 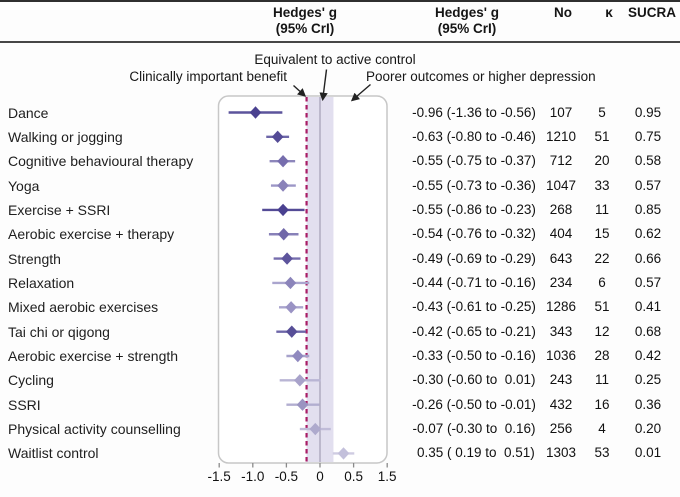 I want to click on studies-column-header: κ, so click(x=609, y=12).